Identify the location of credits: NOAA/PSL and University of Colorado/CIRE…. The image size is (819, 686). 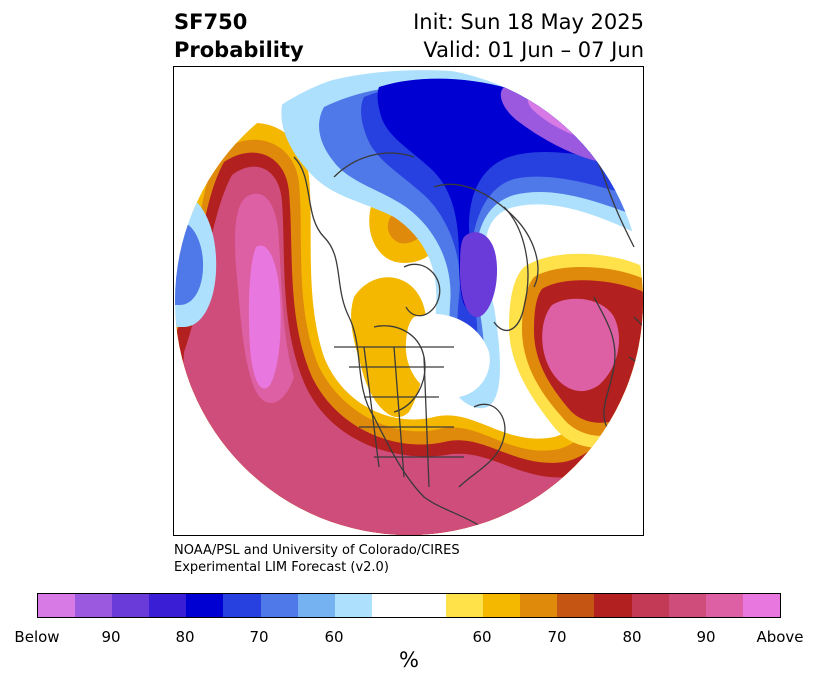
(317, 559).